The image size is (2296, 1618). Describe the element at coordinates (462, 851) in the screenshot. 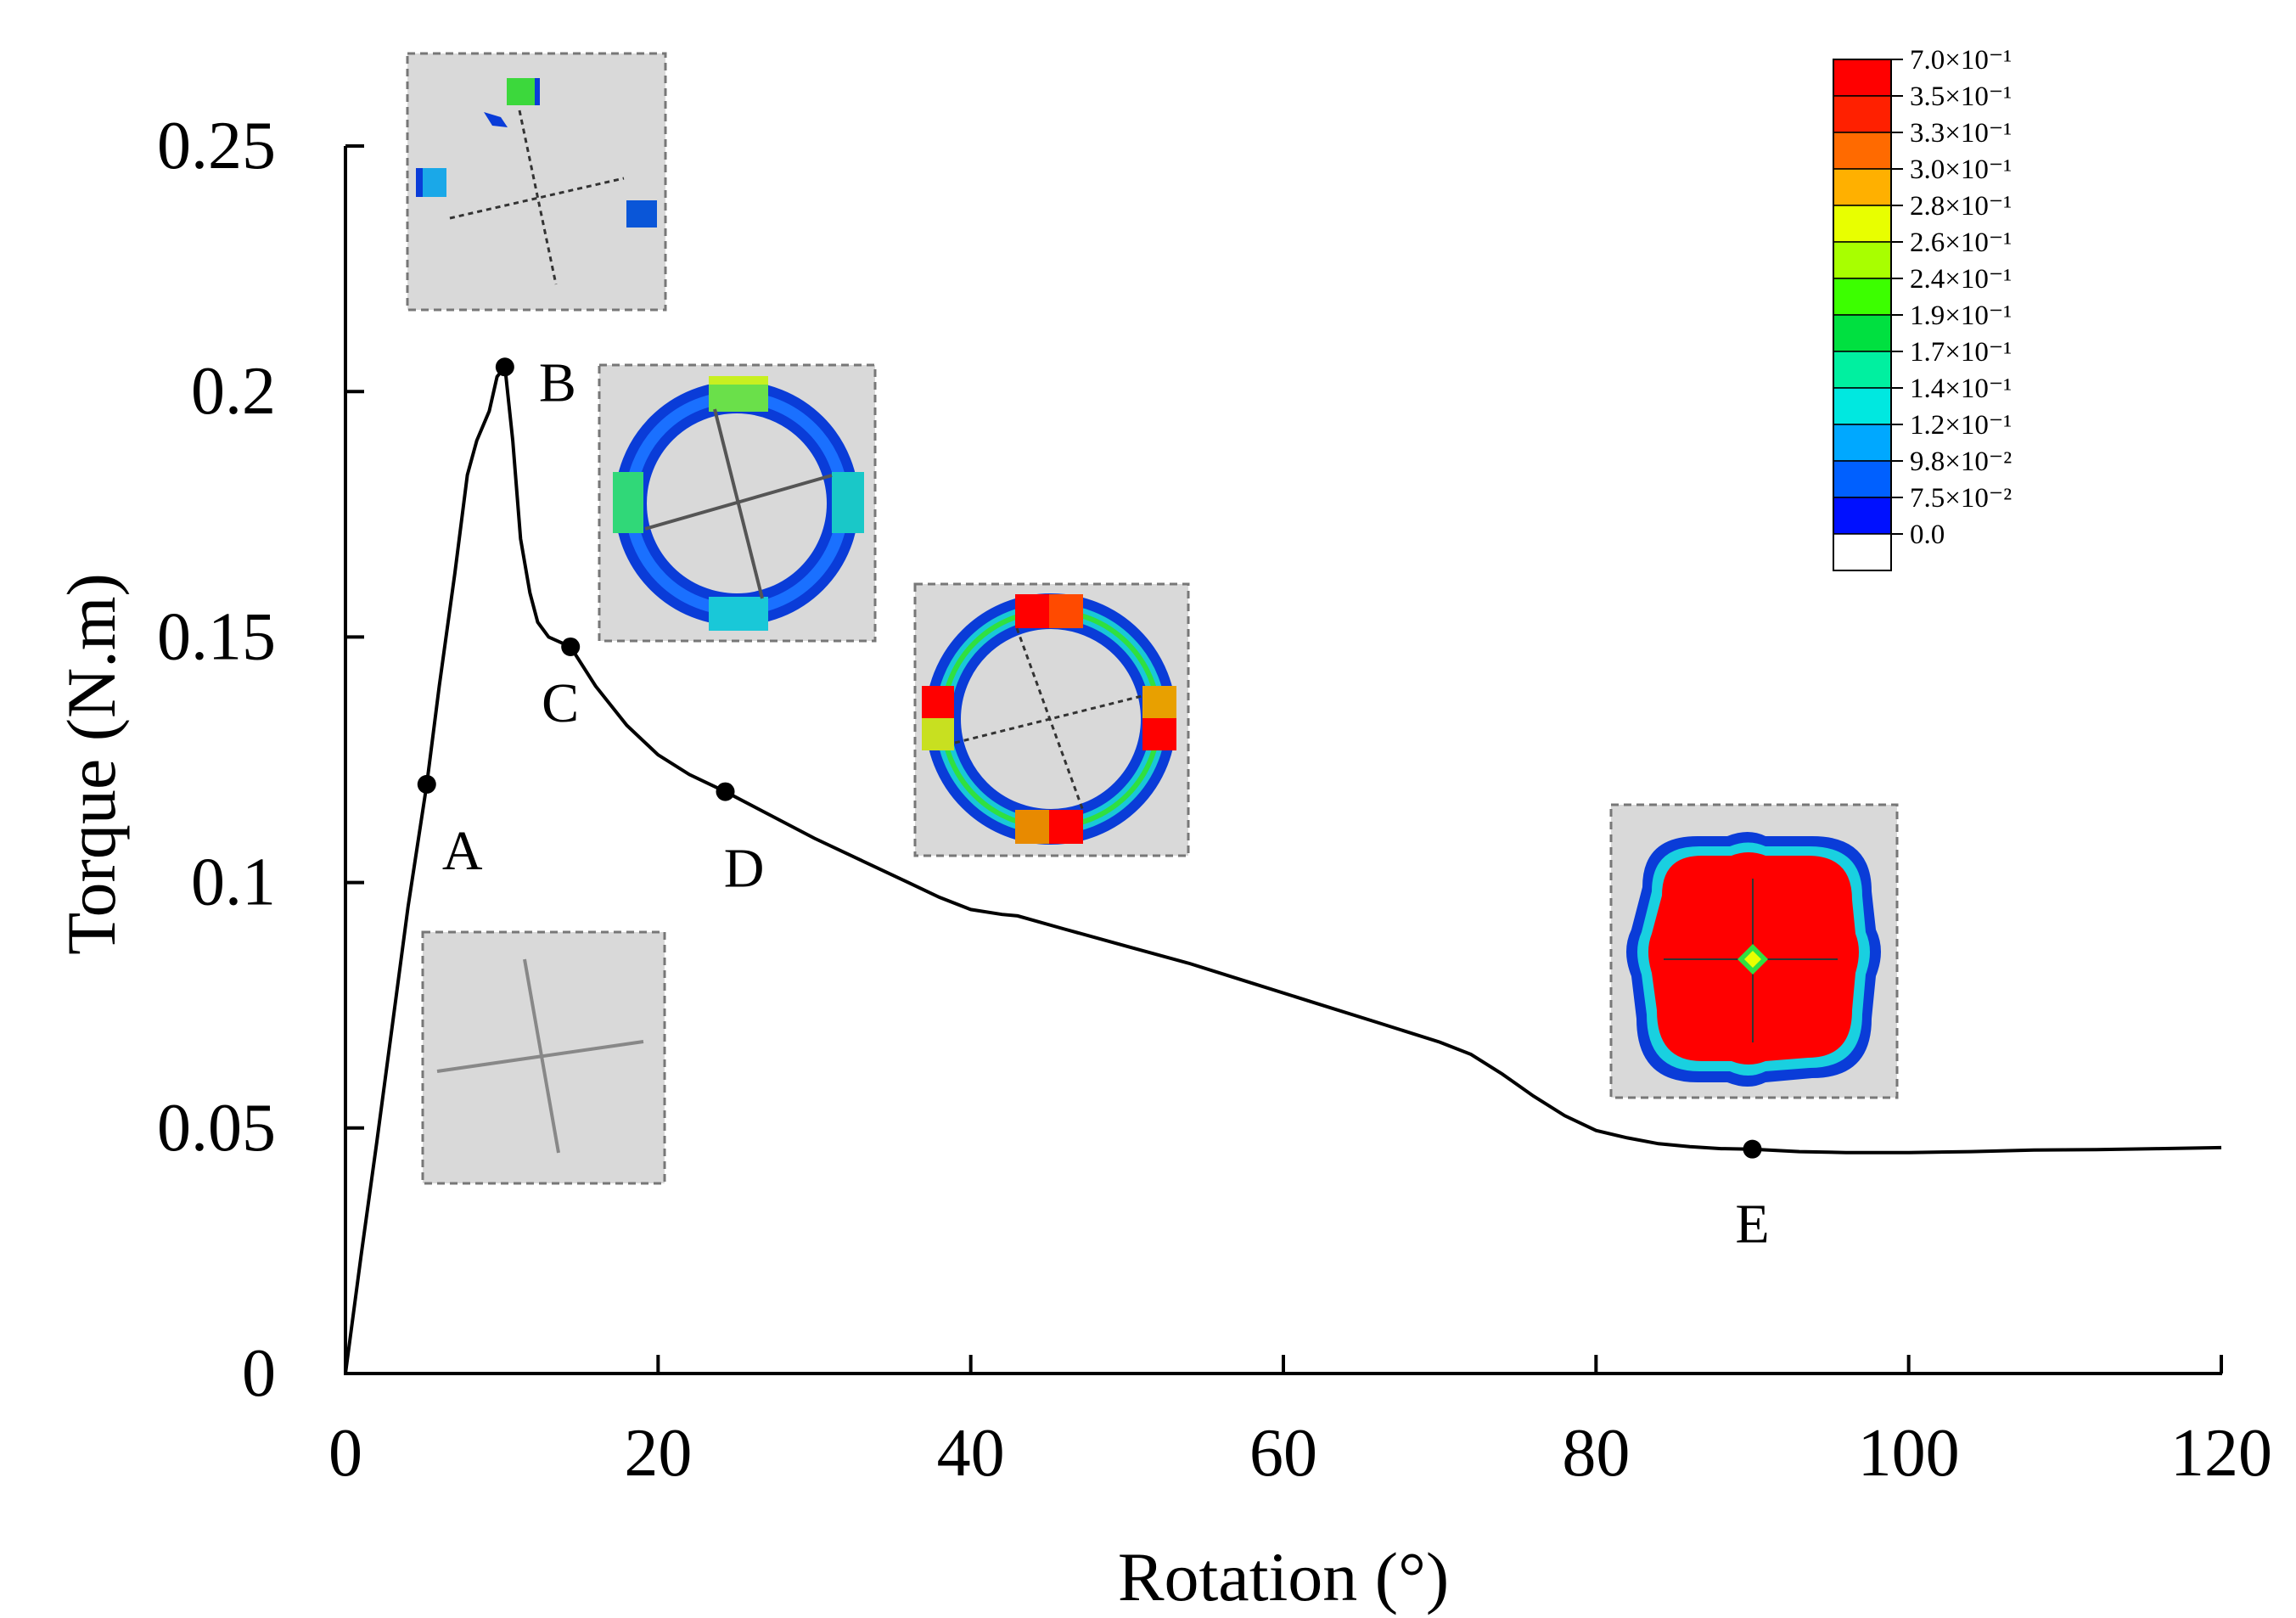

I see `point-label-A: A` at that location.